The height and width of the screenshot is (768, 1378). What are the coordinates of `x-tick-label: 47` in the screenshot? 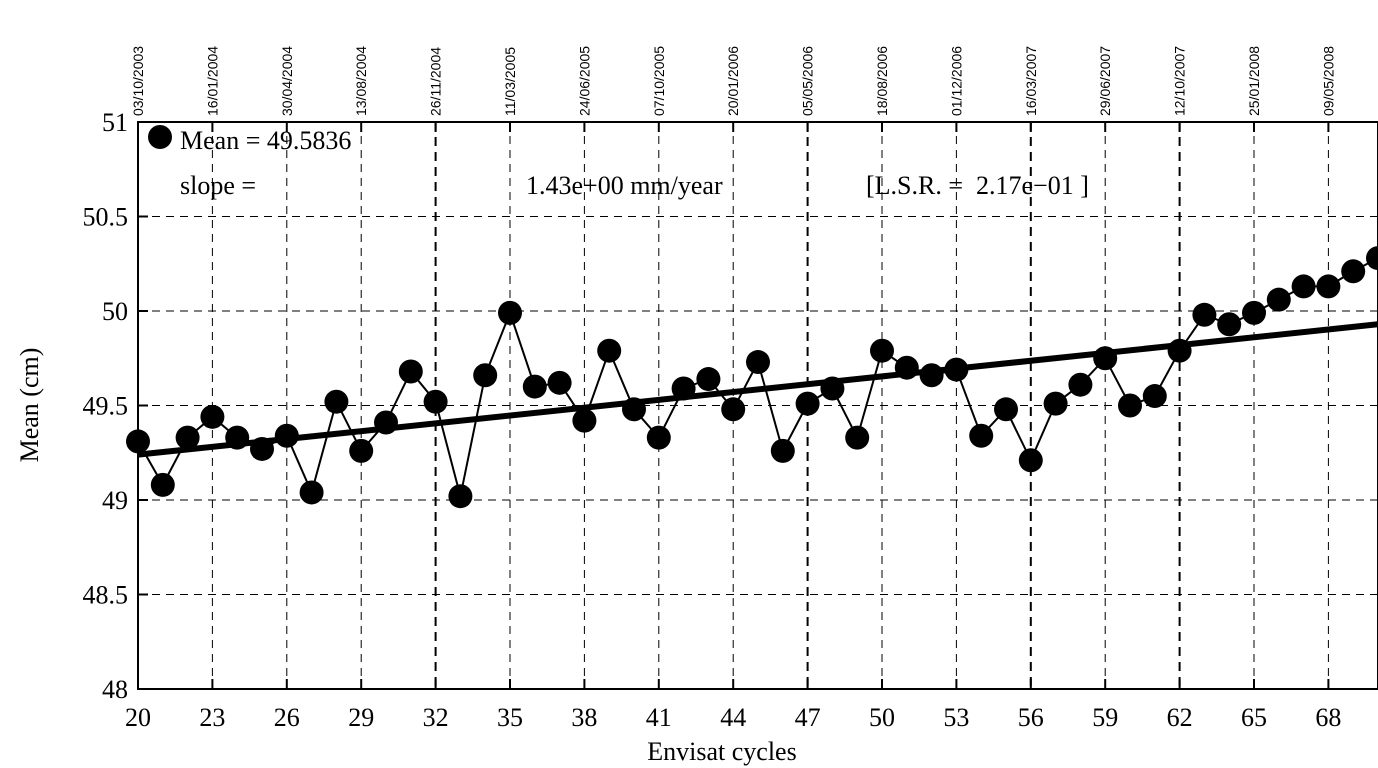 It's located at (808, 717).